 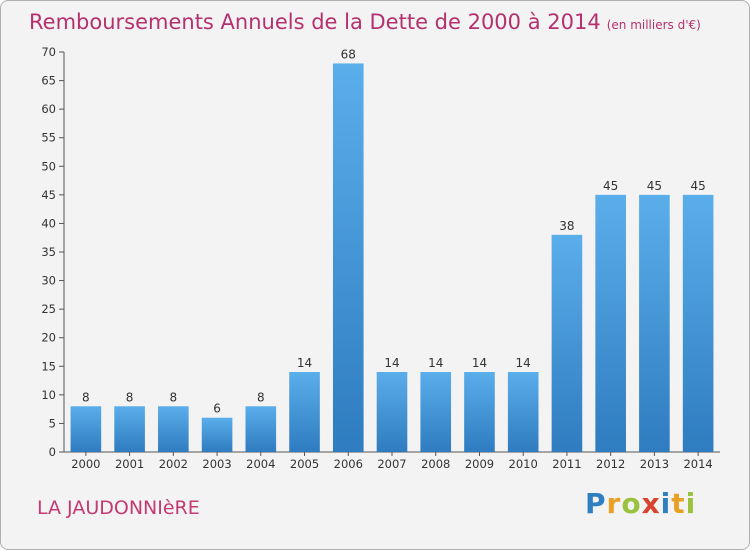 What do you see at coordinates (48, 109) in the screenshot?
I see `y-tick-label: 60` at bounding box center [48, 109].